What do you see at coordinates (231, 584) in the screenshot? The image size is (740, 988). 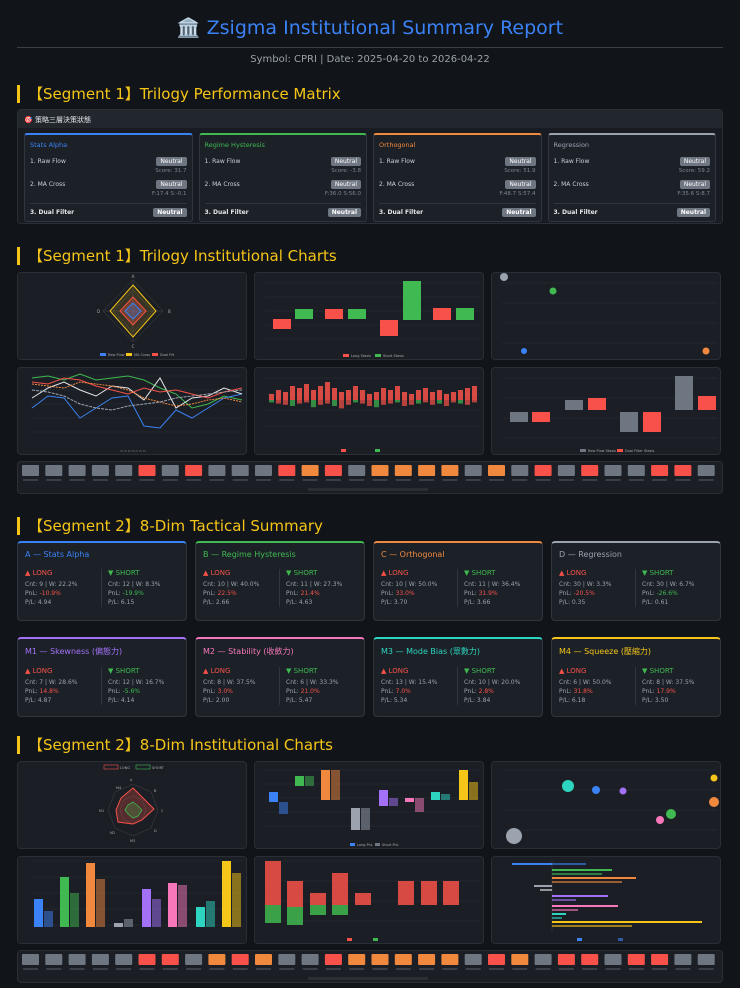 I see `long-count: Cnt: 10 | W: 40.0%` at bounding box center [231, 584].